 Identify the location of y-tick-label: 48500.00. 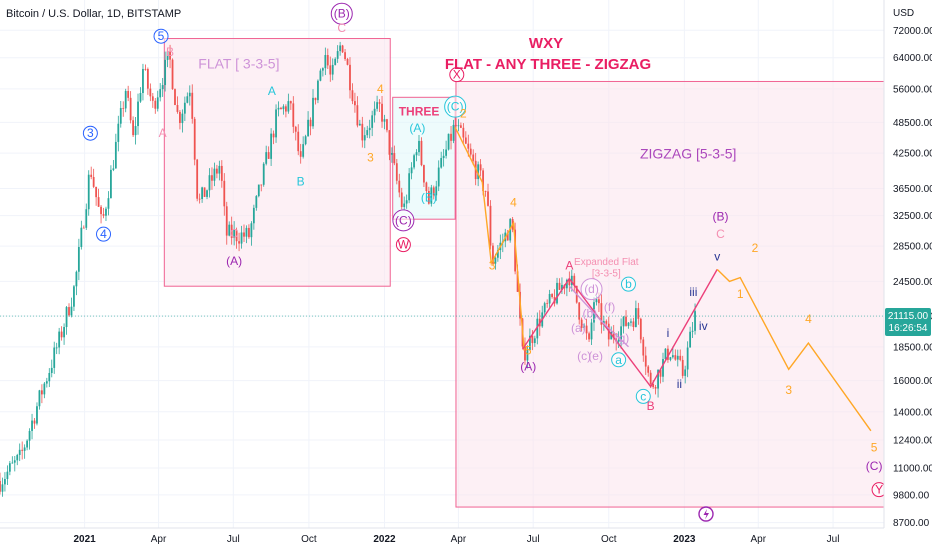
(912, 123).